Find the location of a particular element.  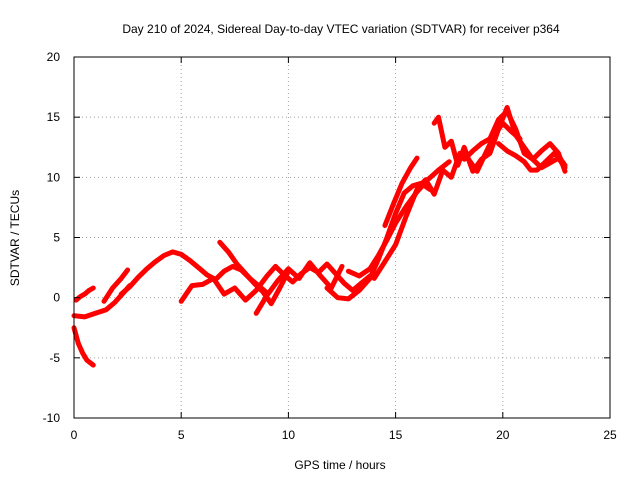

x-axis-label: GPS time / hours is located at coordinates (339, 465).